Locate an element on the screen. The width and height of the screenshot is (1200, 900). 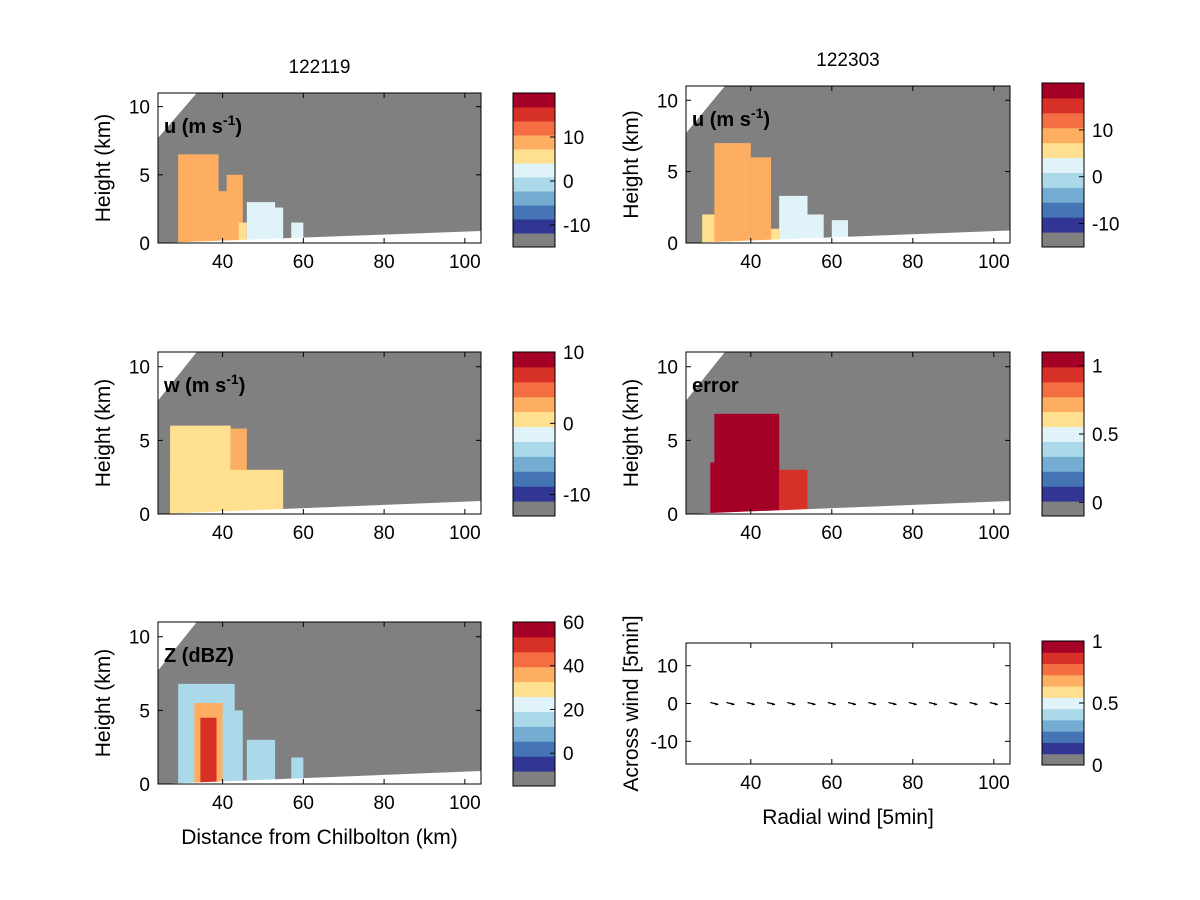
colorbar-tick-label: 0 is located at coordinates (568, 182).